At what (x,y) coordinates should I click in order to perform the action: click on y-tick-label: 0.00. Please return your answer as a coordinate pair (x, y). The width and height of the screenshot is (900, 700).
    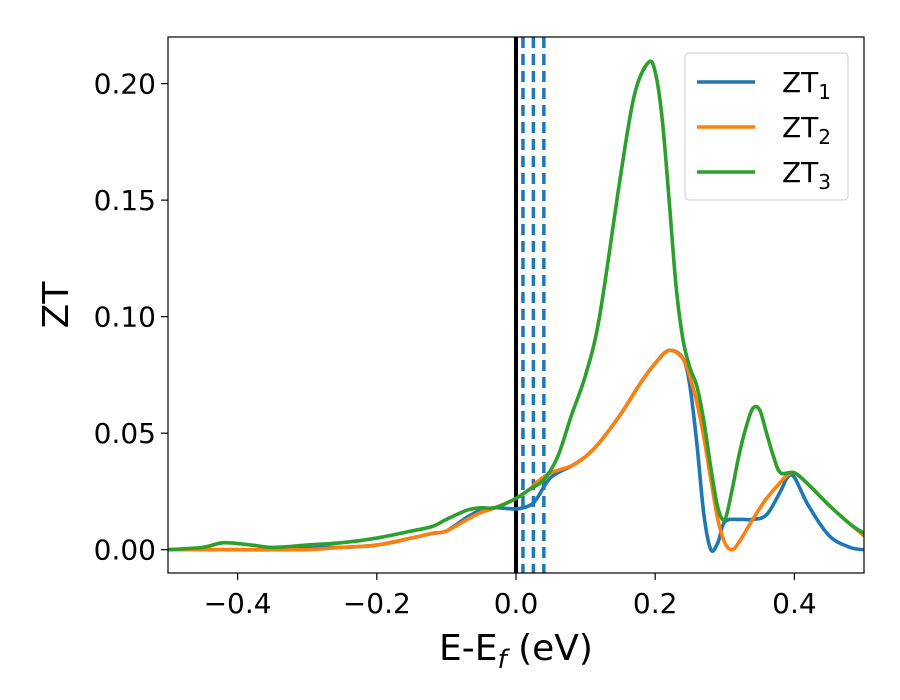
    Looking at the image, I should click on (125, 550).